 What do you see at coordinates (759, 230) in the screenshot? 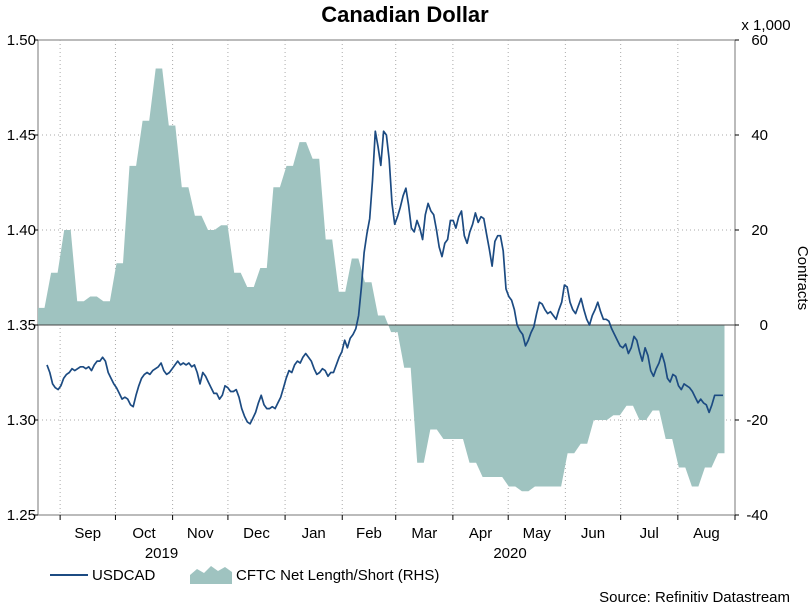
I see `right-tick-label: 20` at bounding box center [759, 230].